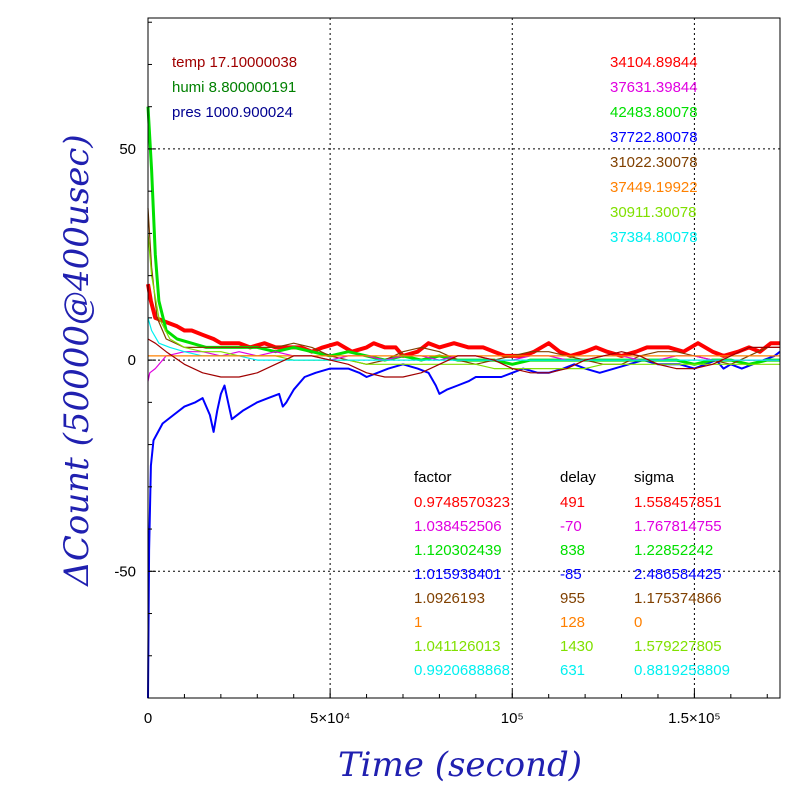  Describe the element at coordinates (654, 187) in the screenshot. I see `channel-total: 37449.19922` at that location.